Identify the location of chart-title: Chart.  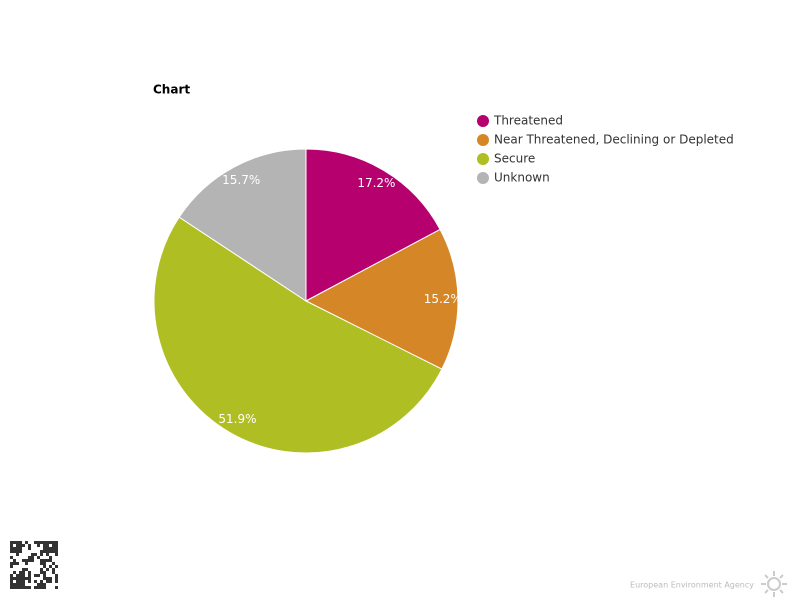
(171, 90).